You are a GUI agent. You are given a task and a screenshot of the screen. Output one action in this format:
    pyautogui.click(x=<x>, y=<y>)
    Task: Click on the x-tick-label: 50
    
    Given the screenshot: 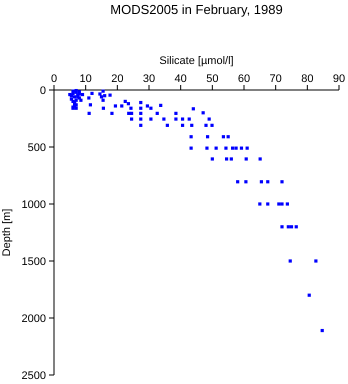 What is the action you would take?
    pyautogui.click(x=212, y=79)
    